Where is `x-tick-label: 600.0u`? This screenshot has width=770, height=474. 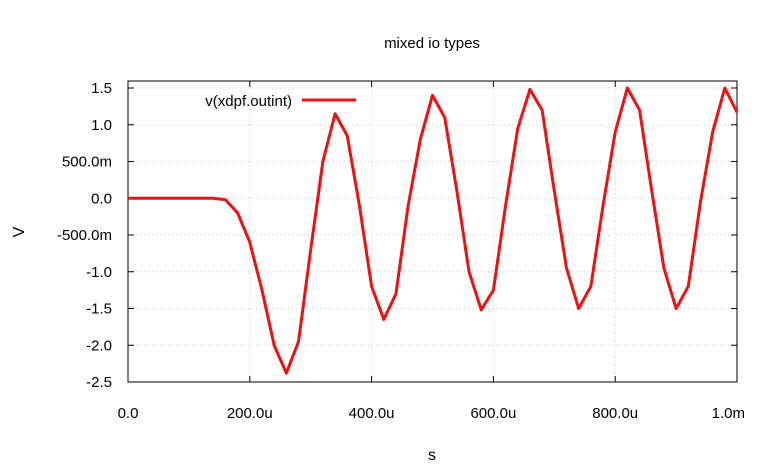 x-tick-label: 600.0u is located at coordinates (493, 413).